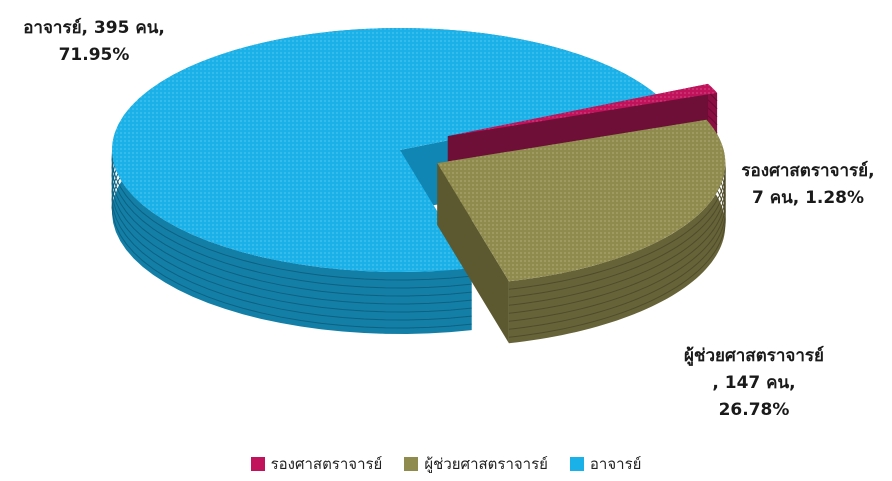 Image resolution: width=892 pixels, height=481 pixels. I want to click on data-label-rong: รองศาสตราจารย์, 7 คน, 1.28%, so click(808, 185).